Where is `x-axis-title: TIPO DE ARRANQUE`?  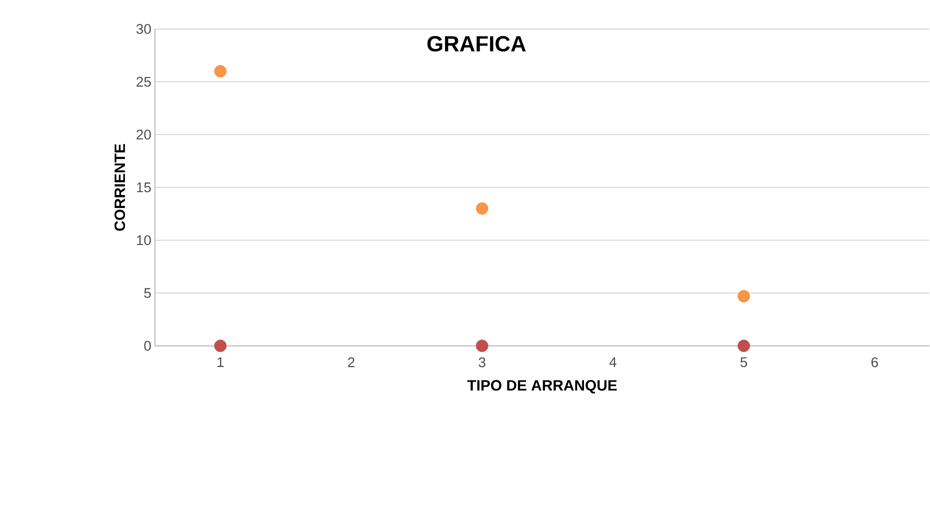 x-axis-title: TIPO DE ARRANQUE is located at coordinates (542, 387).